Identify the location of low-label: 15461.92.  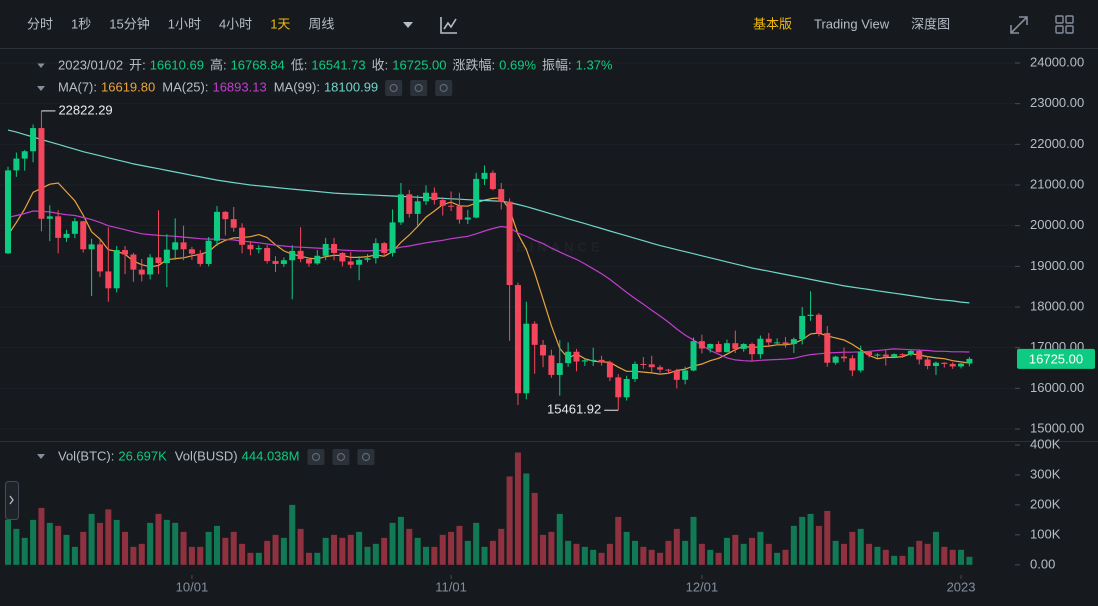
(574, 409).